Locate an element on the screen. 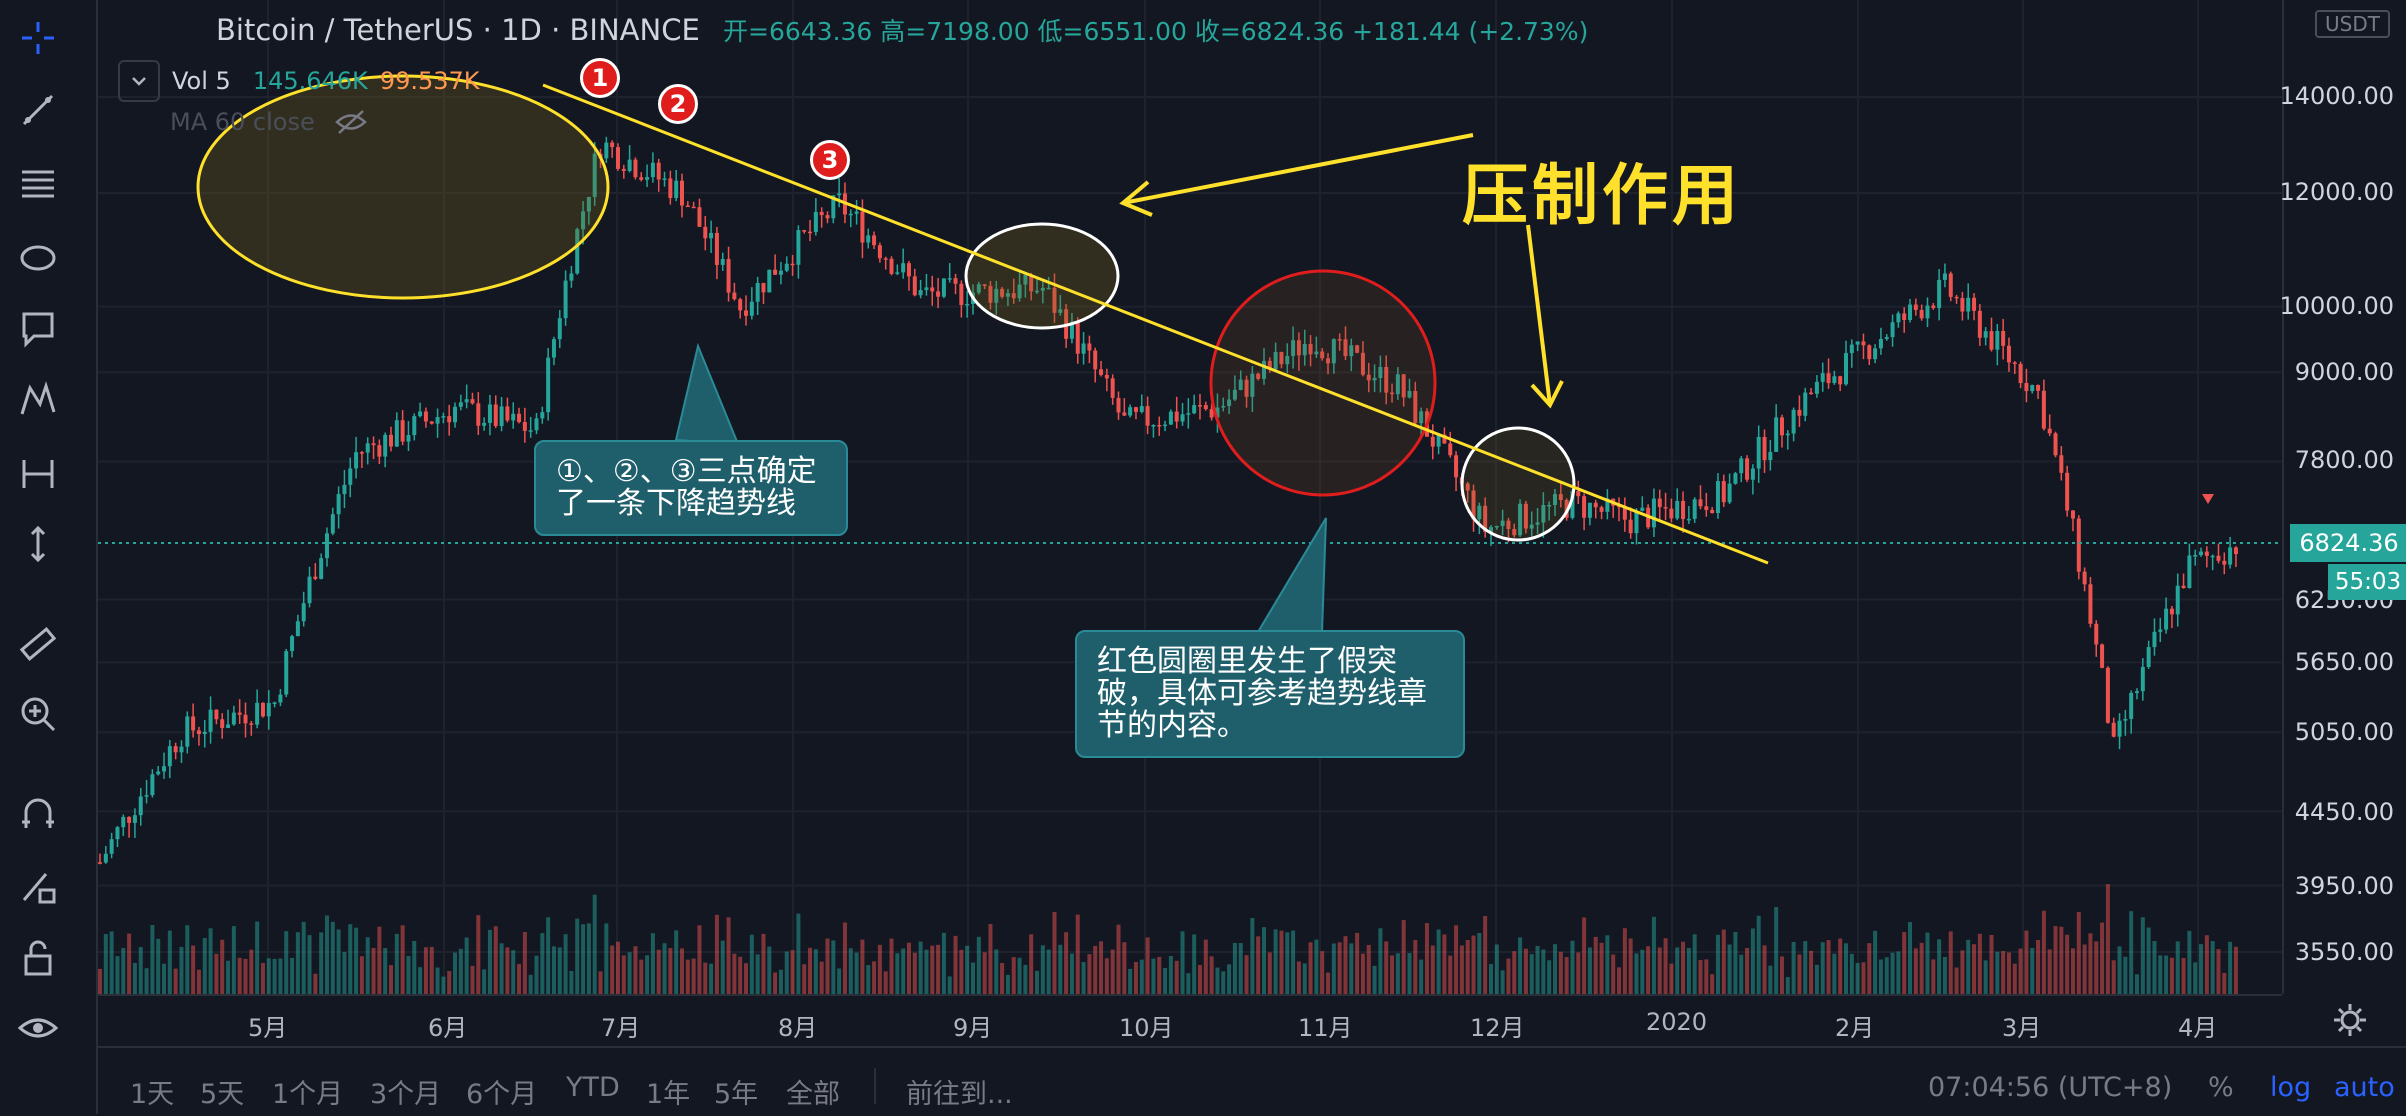  vertical-arrows-icon is located at coordinates (38, 544).